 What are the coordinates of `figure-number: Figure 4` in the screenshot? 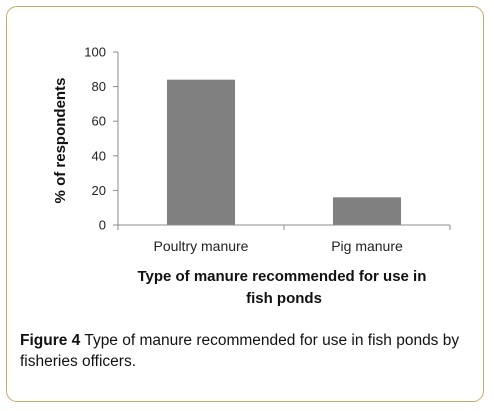 It's located at (50, 340).